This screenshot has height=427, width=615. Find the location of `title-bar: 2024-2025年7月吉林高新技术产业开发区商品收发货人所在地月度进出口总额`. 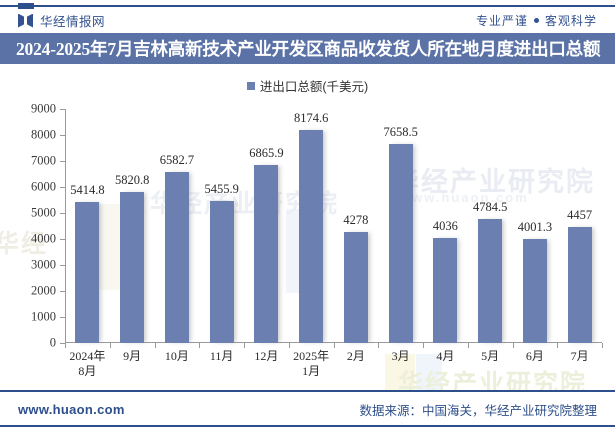

title-bar: 2024-2025年7月吉林高新技术产业开发区商品收发货人所在地月度进出口总额 is located at coordinates (307, 48).